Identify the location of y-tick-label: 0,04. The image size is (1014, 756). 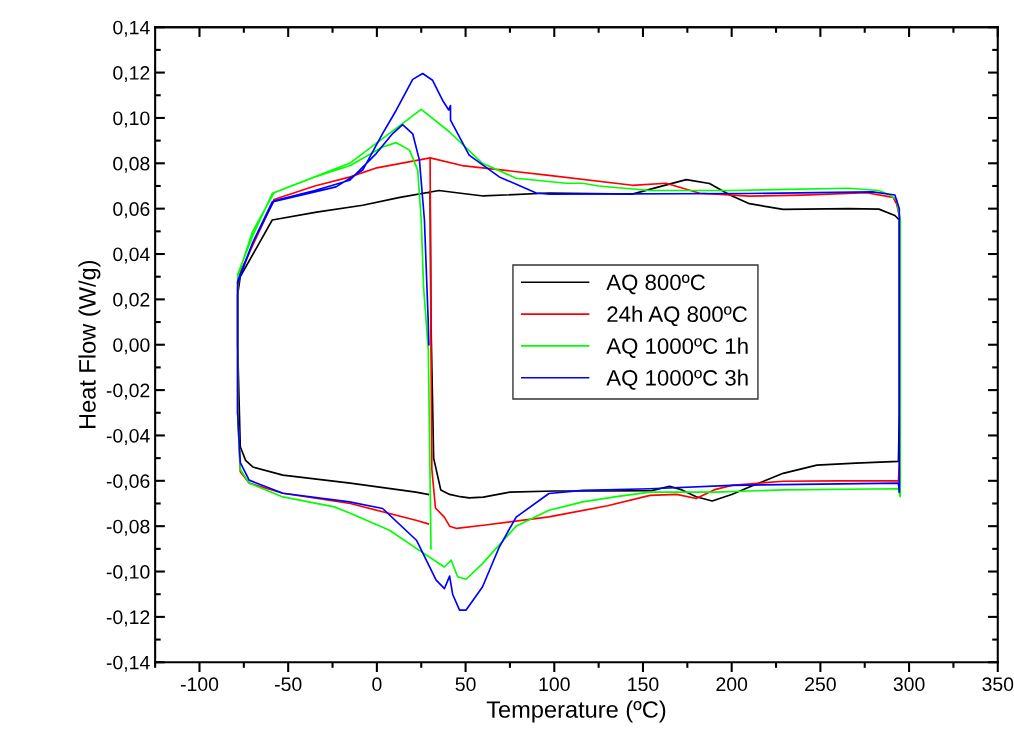
(131, 255).